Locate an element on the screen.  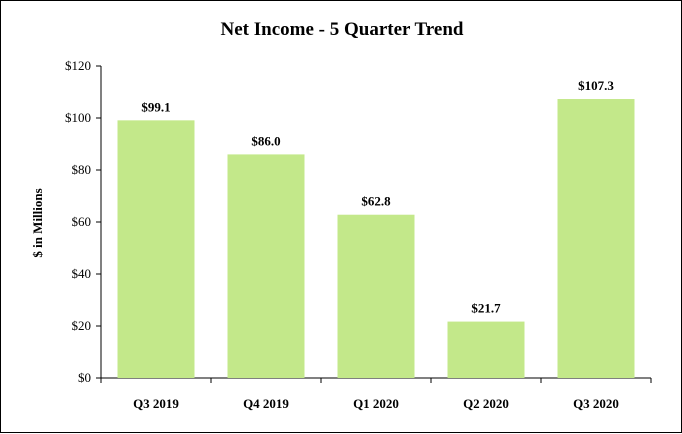
data-label: $99.1 is located at coordinates (155, 106).